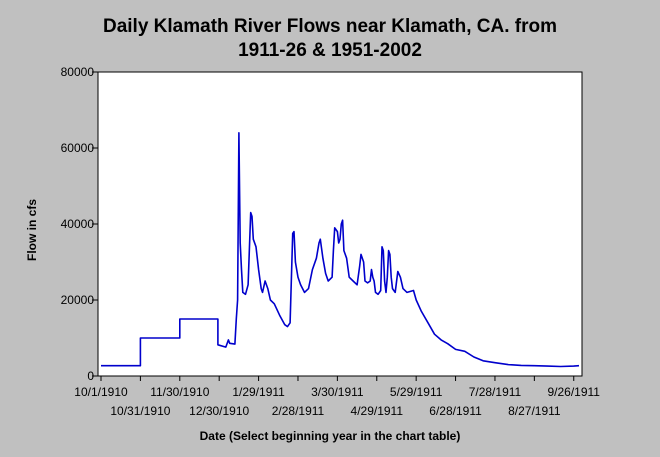  What do you see at coordinates (78, 300) in the screenshot?
I see `y-tick-label: 20000` at bounding box center [78, 300].